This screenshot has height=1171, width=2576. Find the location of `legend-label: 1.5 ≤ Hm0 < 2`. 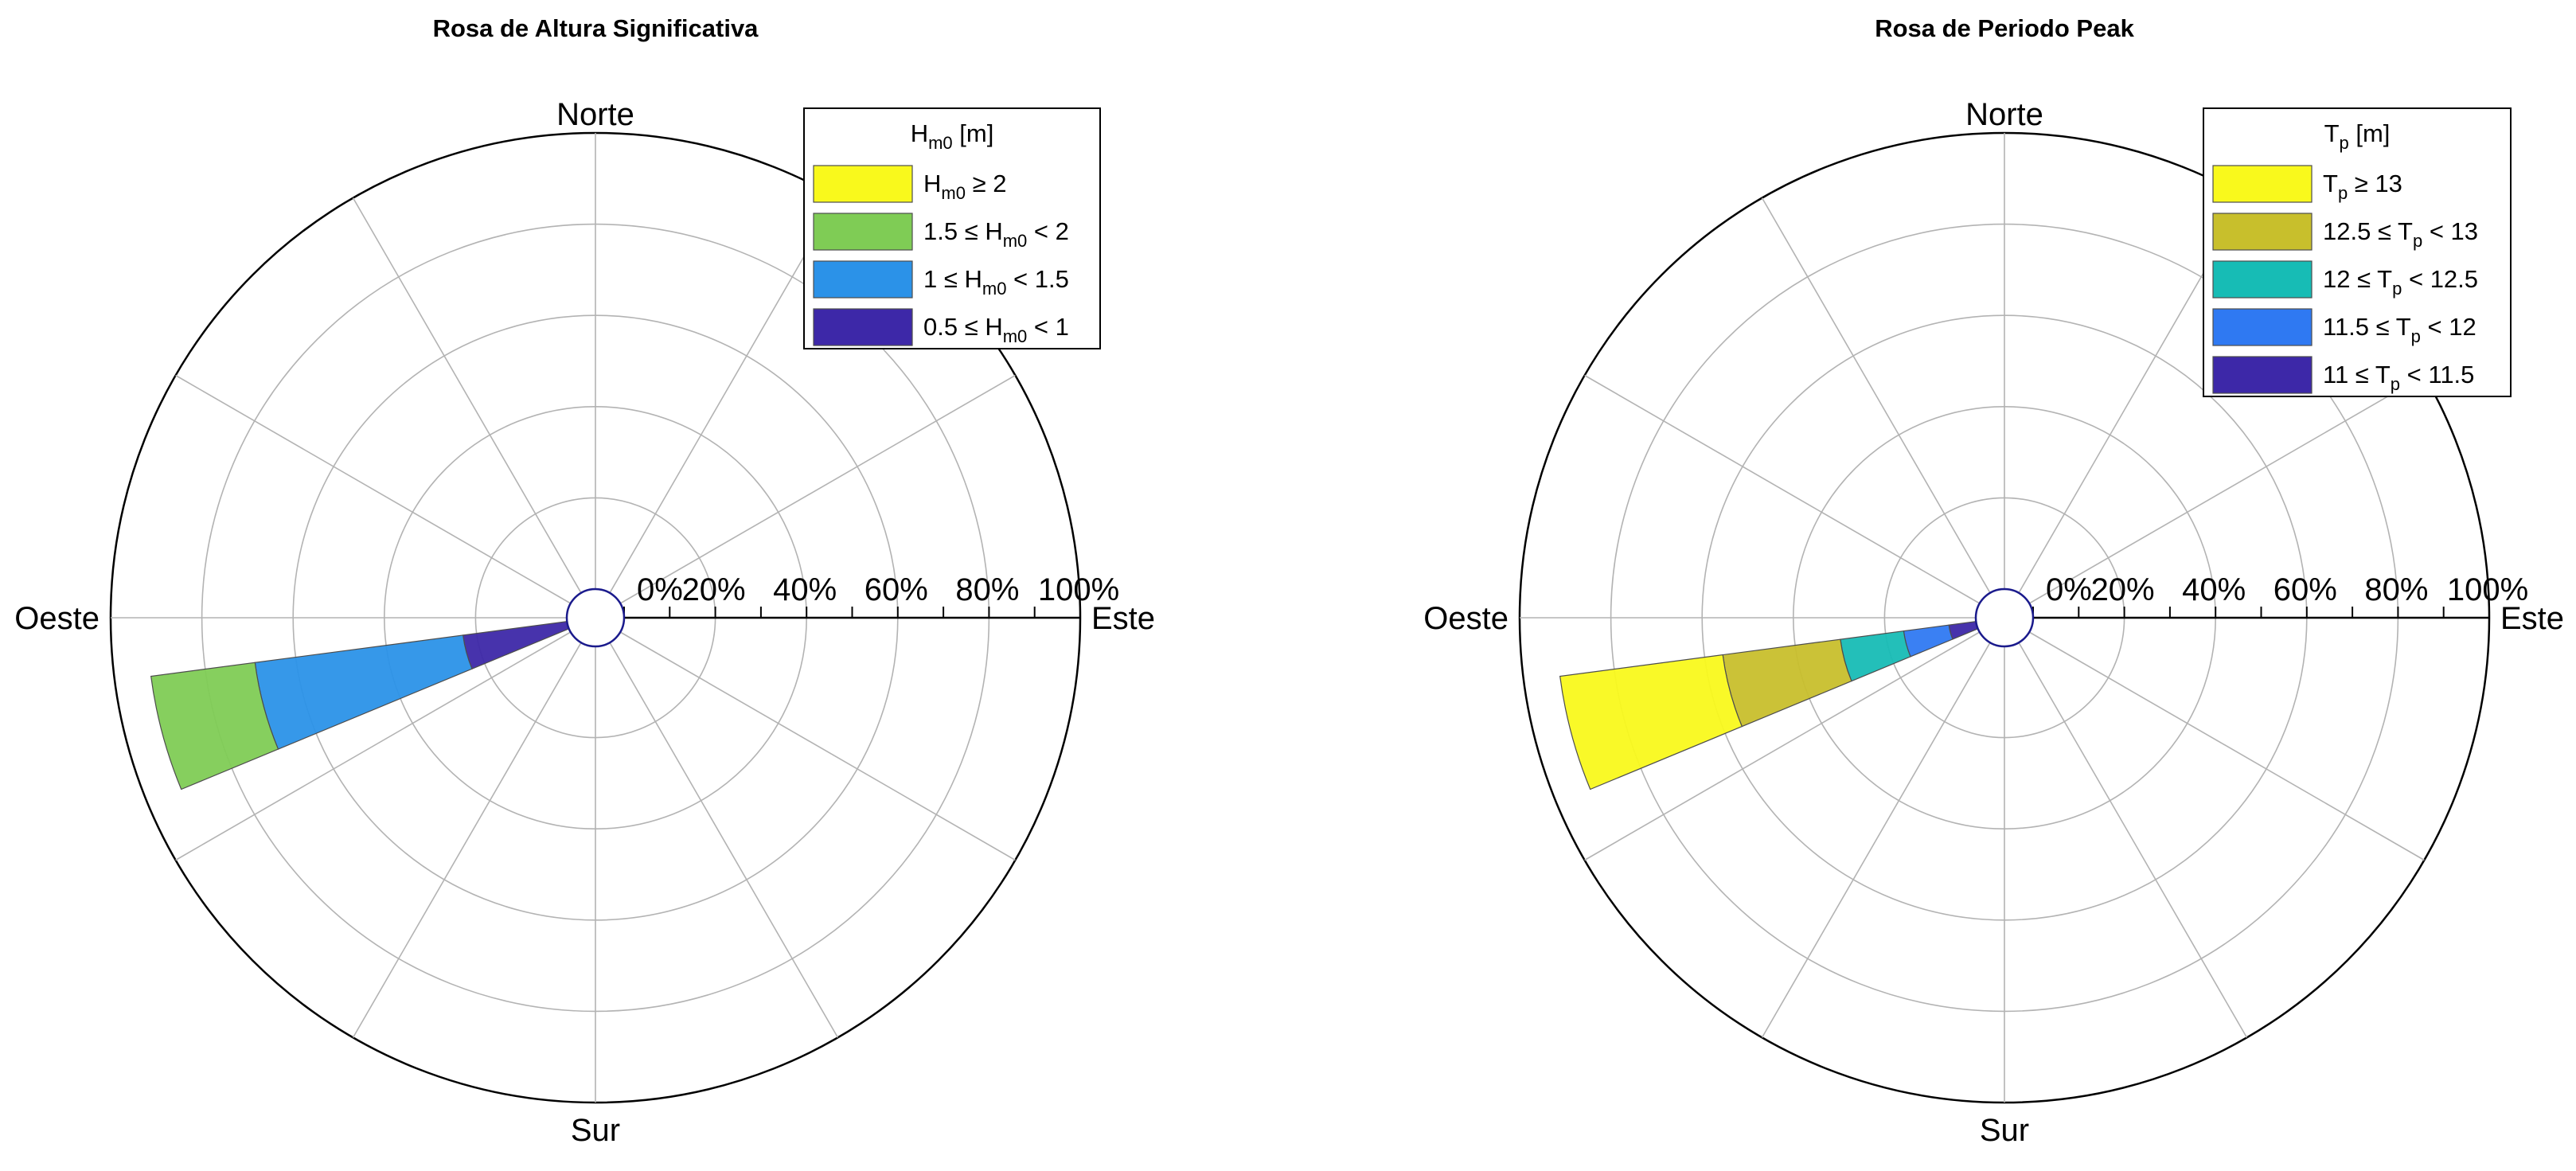

legend-label: 1.5 ≤ Hm0 < 2 is located at coordinates (996, 234).